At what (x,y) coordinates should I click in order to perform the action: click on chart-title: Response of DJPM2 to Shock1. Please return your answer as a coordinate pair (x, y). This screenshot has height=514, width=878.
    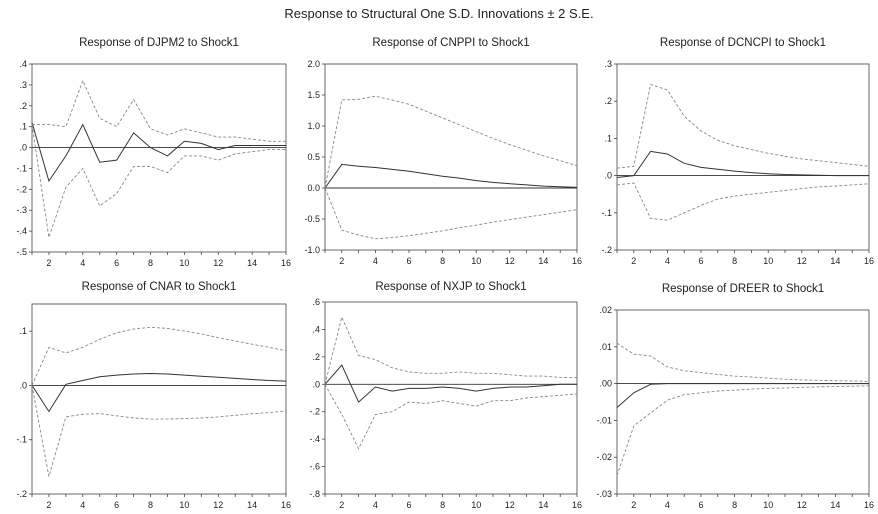
    Looking at the image, I should click on (159, 43).